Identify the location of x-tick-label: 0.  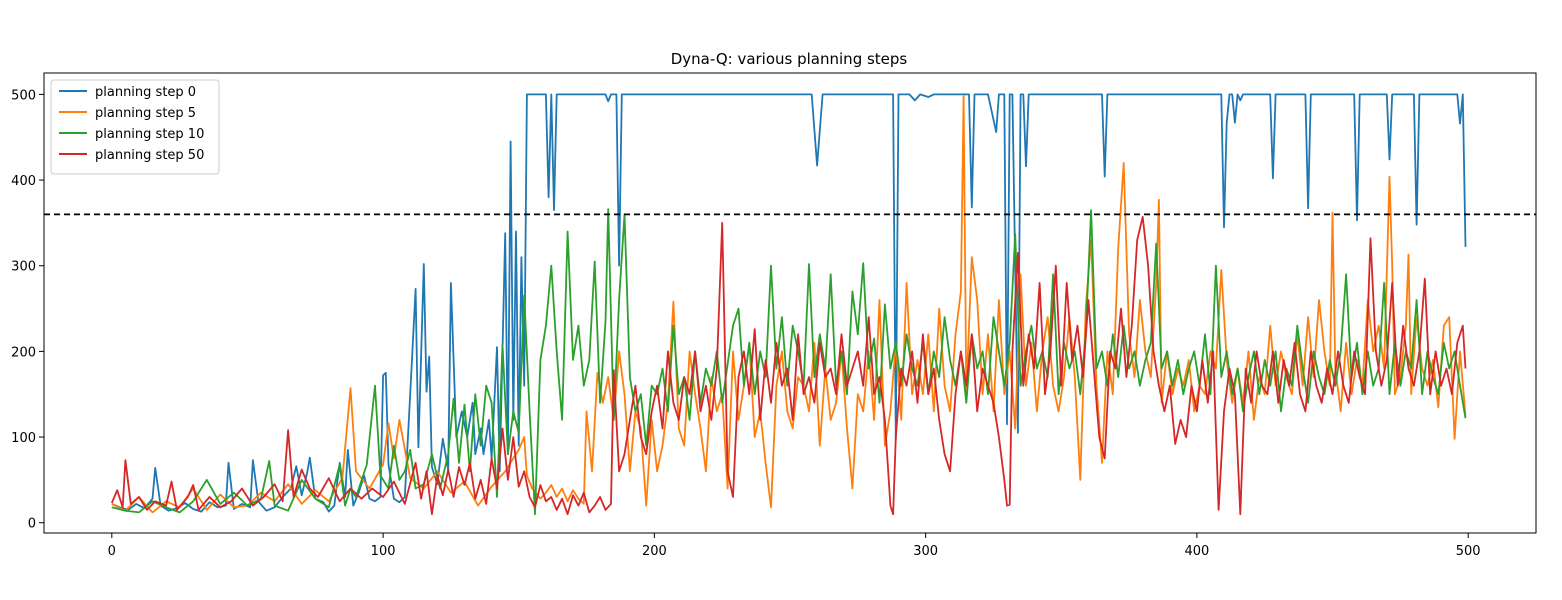
(112, 551).